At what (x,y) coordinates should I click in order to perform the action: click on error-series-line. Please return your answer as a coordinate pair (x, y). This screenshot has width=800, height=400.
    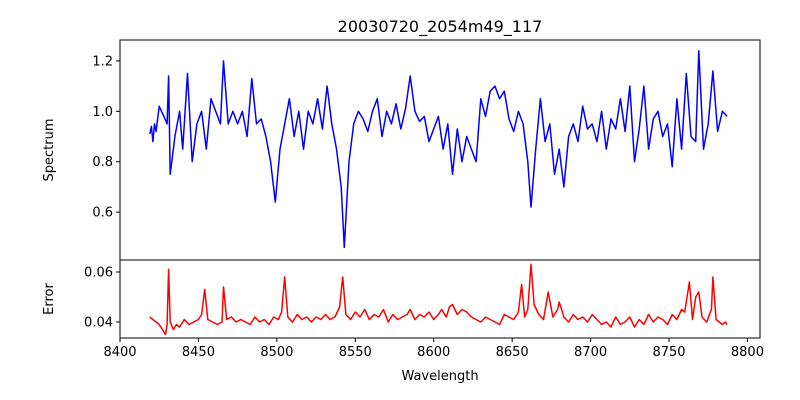
    Looking at the image, I should click on (438, 299).